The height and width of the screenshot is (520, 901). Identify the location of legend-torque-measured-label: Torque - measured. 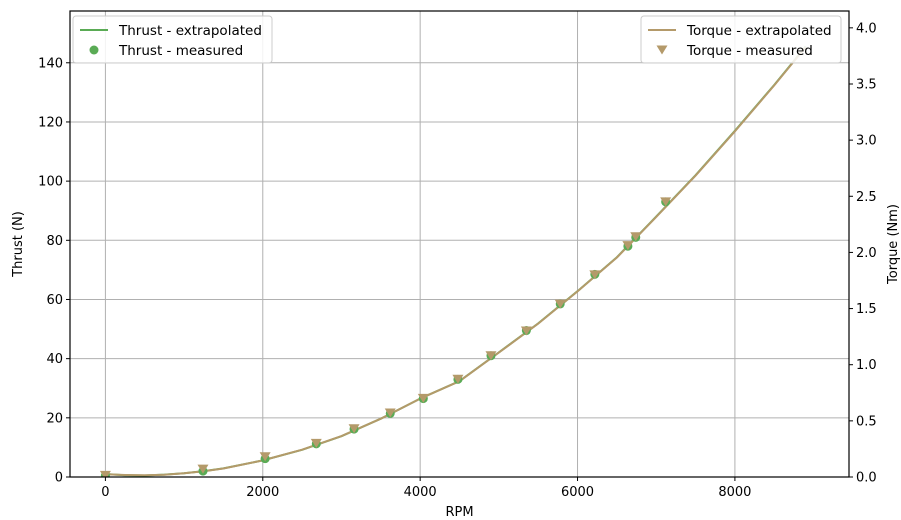
(749, 51).